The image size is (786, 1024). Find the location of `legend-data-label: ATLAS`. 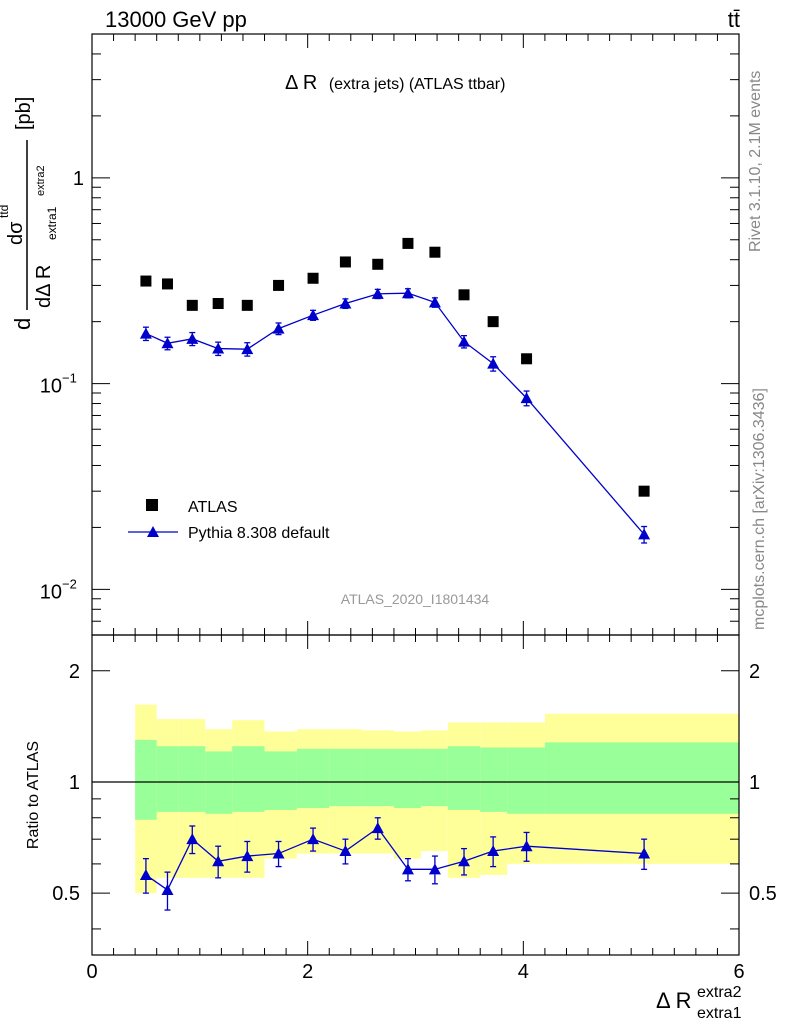

legend-data-label: ATLAS is located at coordinates (213, 507).